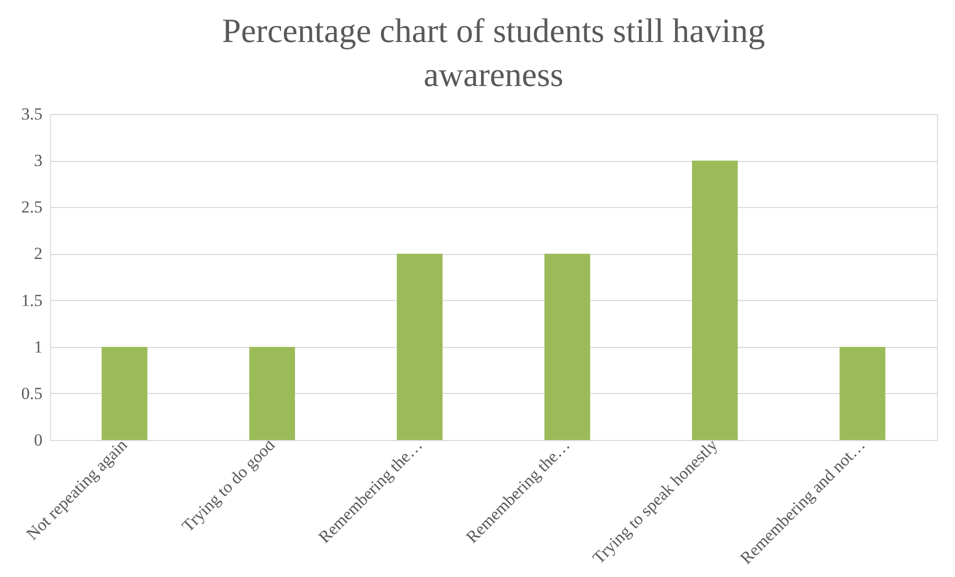 This screenshot has height=577, width=955. What do you see at coordinates (31, 114) in the screenshot?
I see `y-tick-label: 3.5` at bounding box center [31, 114].